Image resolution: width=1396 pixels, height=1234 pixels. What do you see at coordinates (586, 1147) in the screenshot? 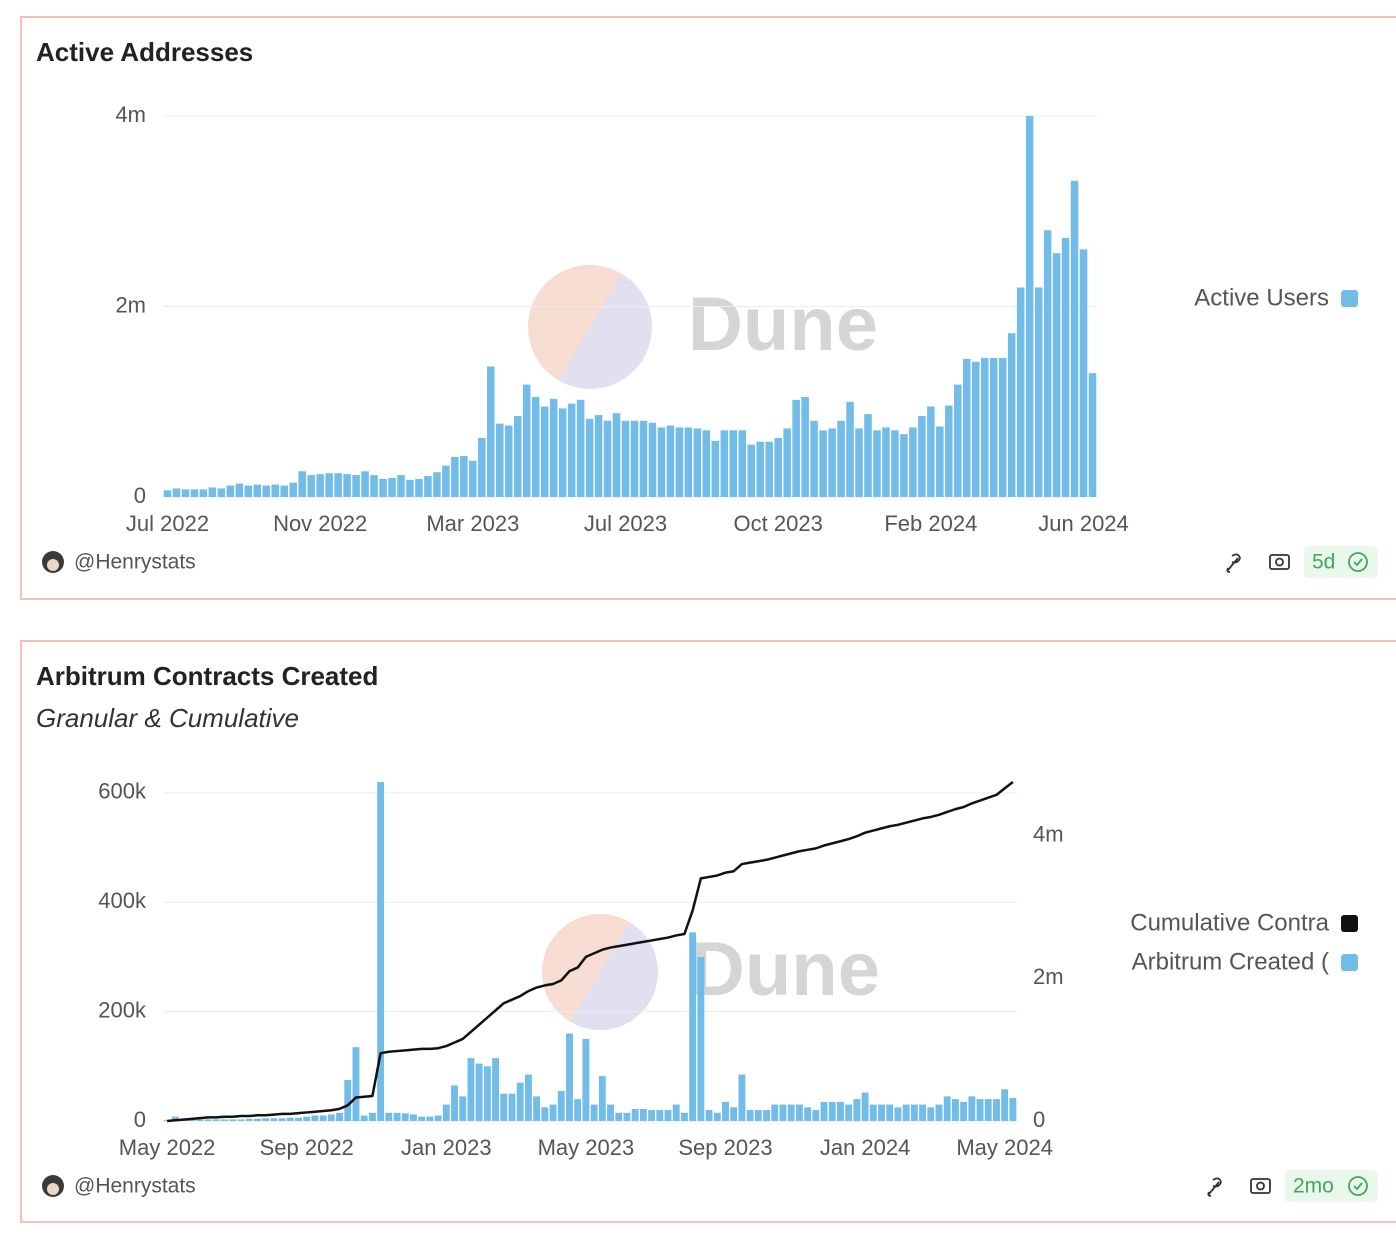
I see `x-tick-label: May 2023` at bounding box center [586, 1147].